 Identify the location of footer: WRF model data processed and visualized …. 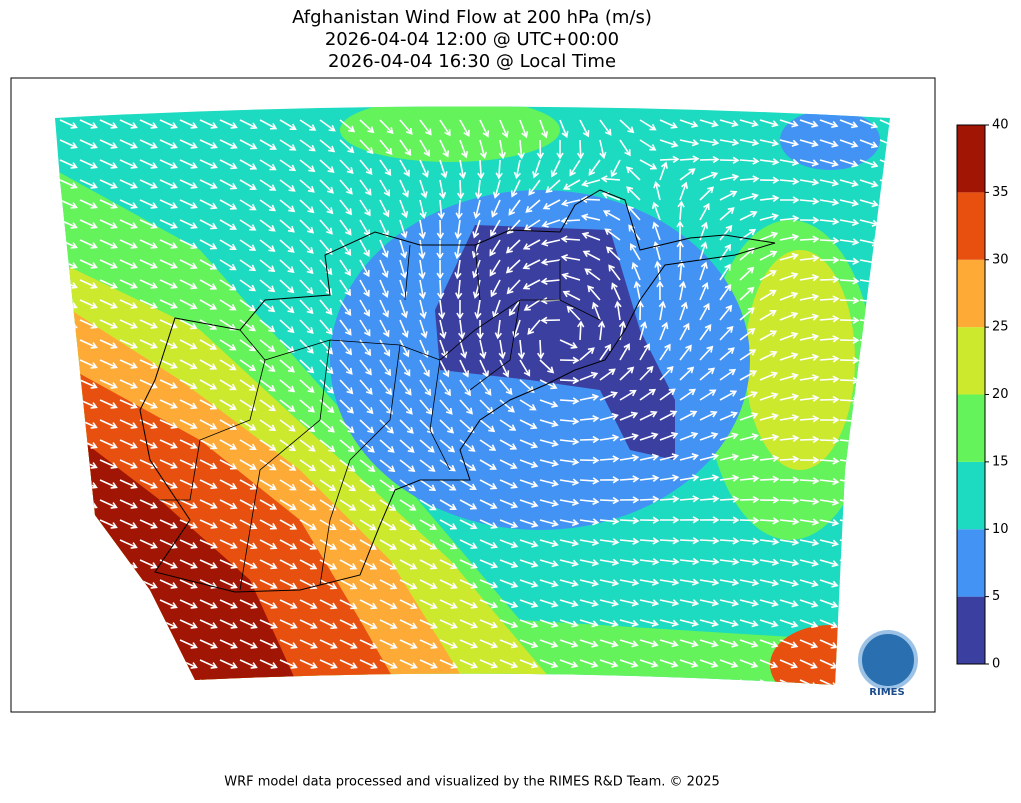
(472, 782).